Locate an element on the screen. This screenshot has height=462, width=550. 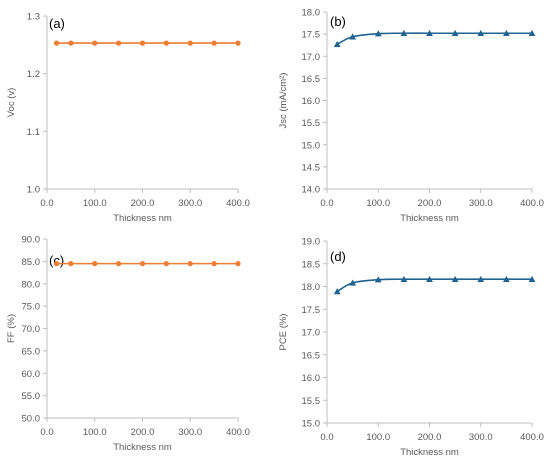
y-tick-label: 80.0 is located at coordinates (31, 284).